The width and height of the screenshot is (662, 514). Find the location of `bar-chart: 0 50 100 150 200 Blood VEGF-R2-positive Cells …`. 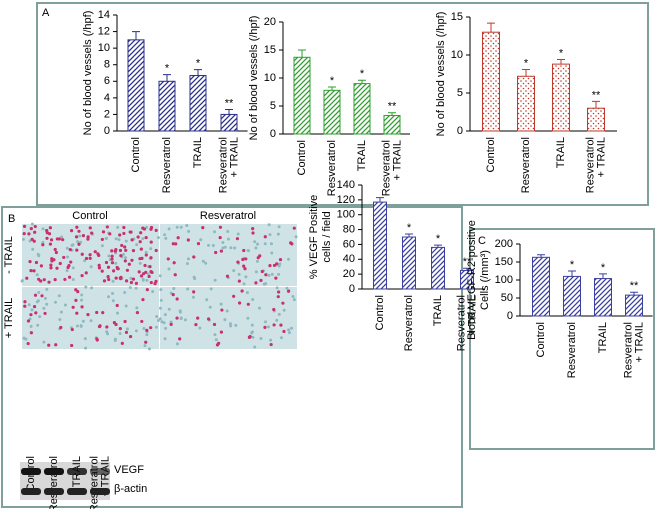

bar-chart: 0 50 100 150 200 Blood VEGF-R2-positive Cells … is located at coordinates (559, 299).